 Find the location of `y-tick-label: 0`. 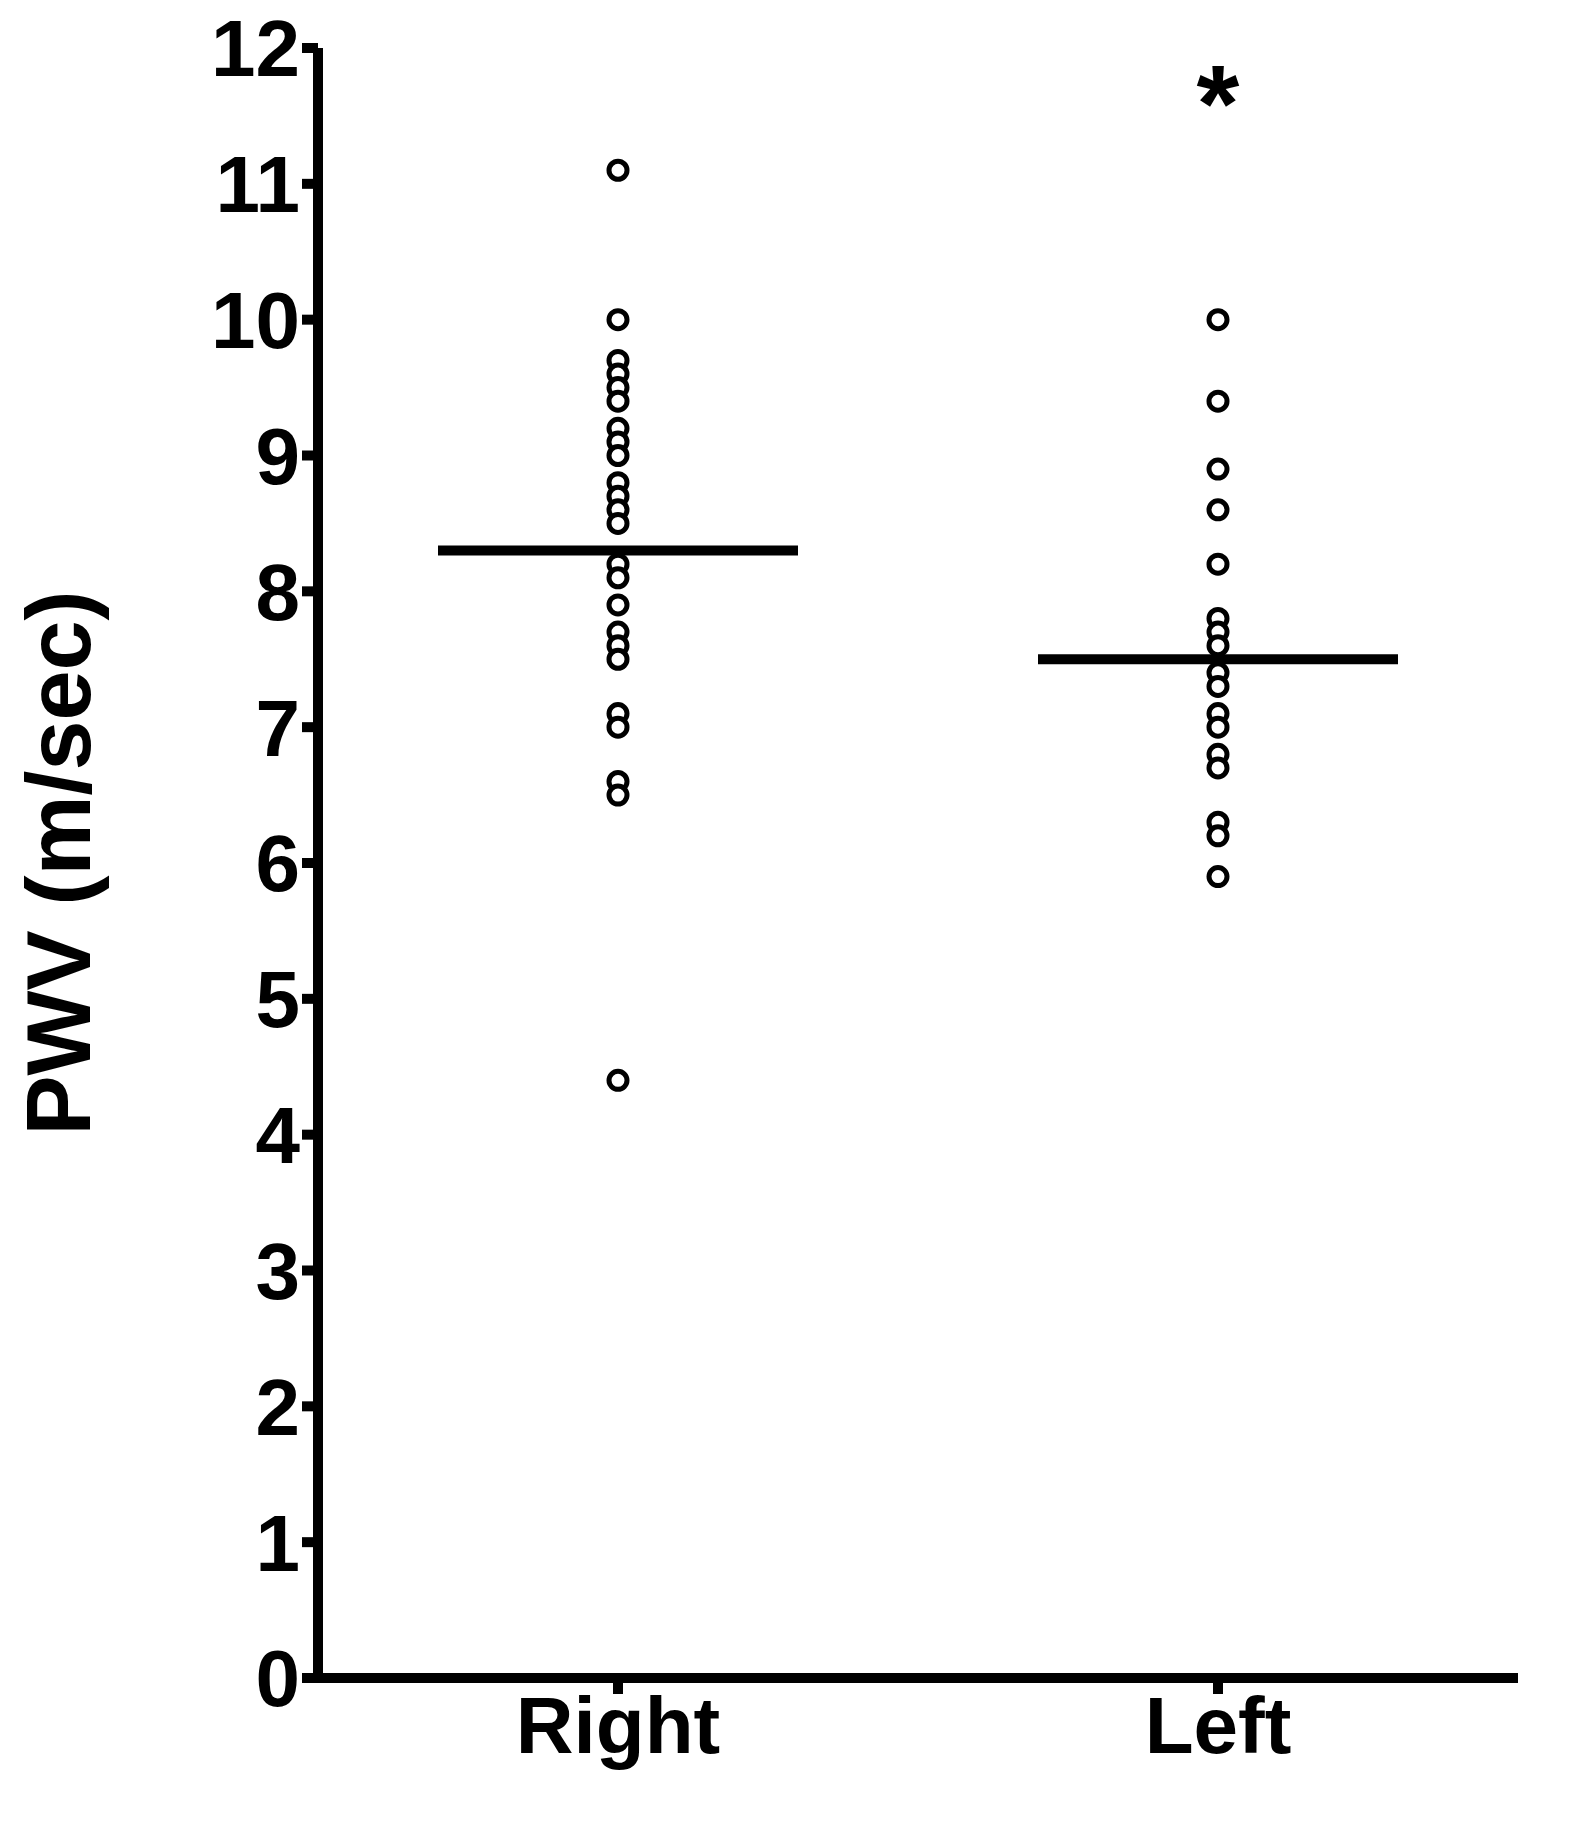

y-tick-label: 0 is located at coordinates (277, 1679).